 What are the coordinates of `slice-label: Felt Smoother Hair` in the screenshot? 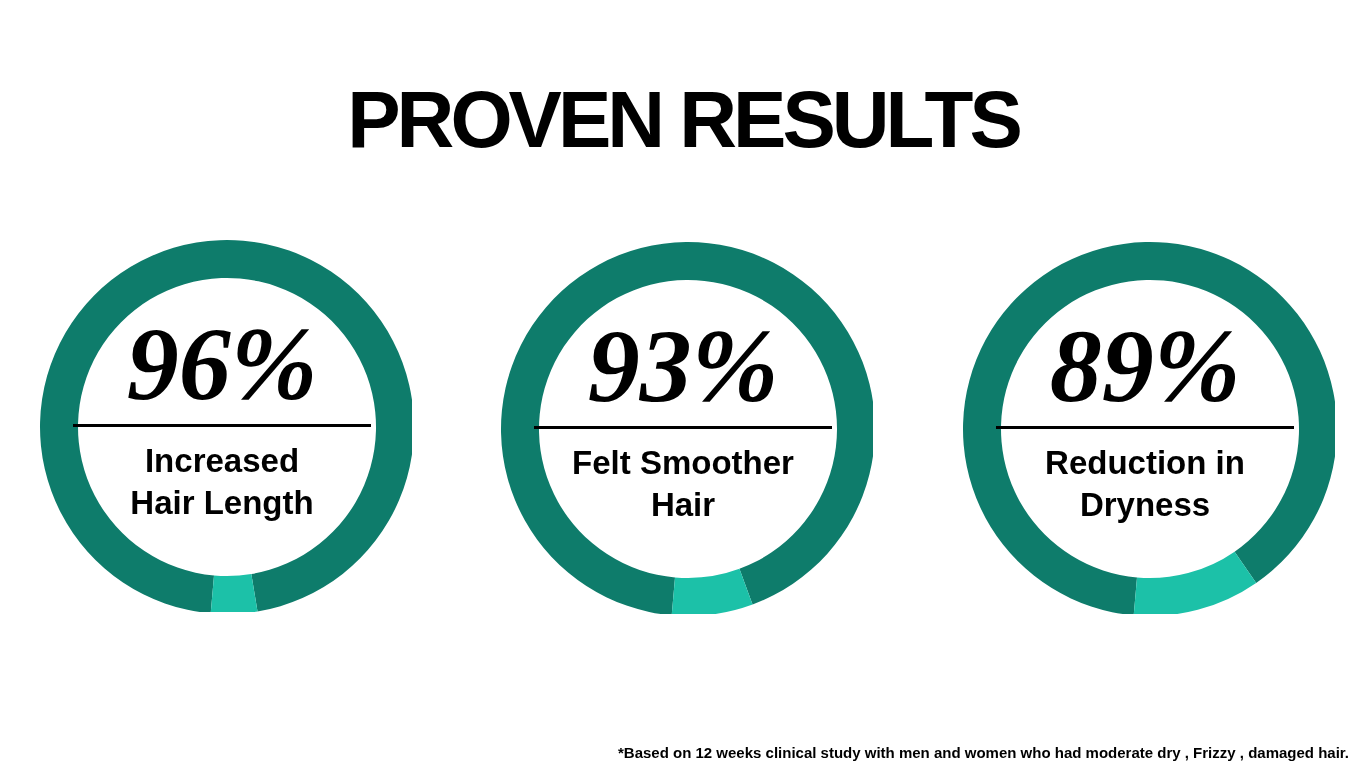 It's located at (683, 484).